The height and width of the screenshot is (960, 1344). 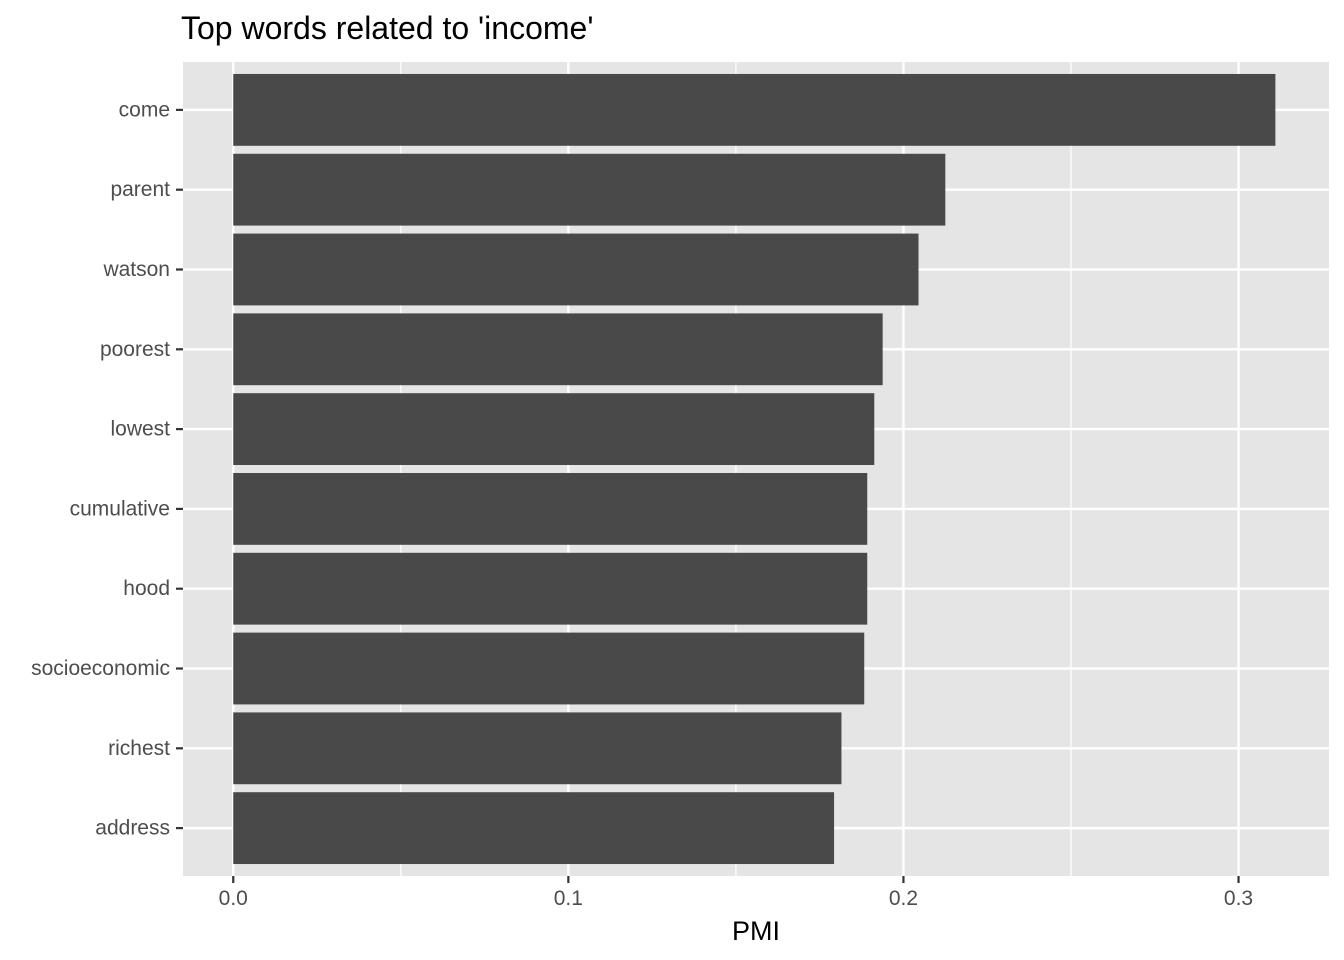 I want to click on y-tick-label: richest, so click(x=139, y=748).